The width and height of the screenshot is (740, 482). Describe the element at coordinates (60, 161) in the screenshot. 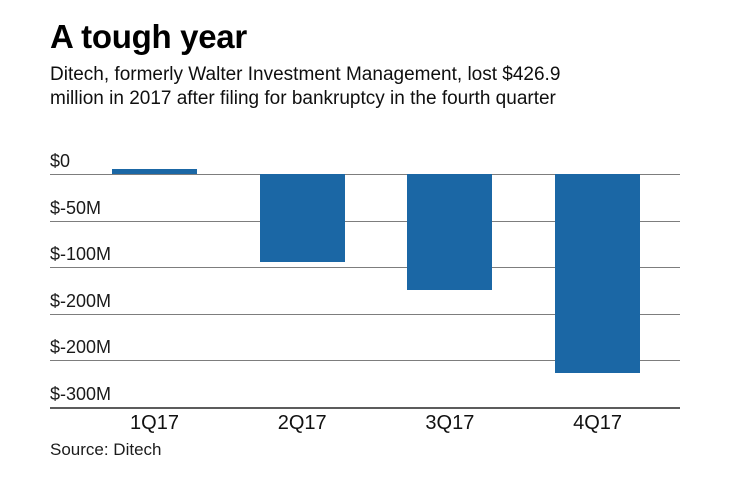

I see `y-tick-label: $0` at that location.